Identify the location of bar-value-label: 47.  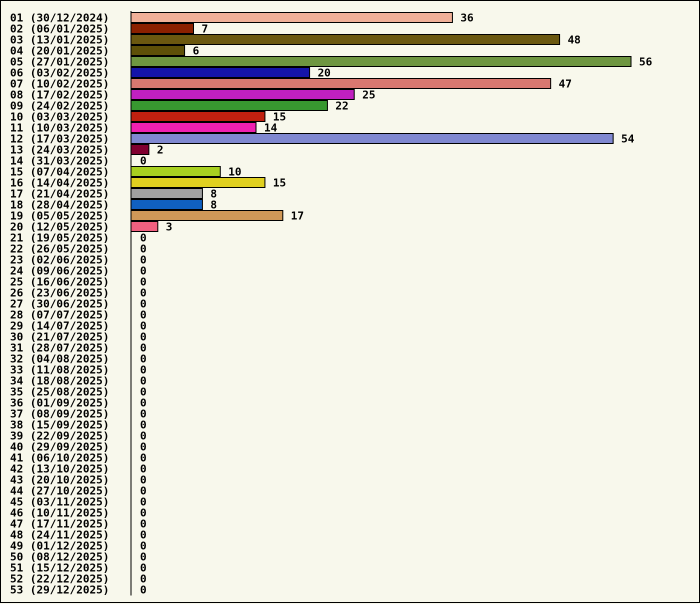
(565, 84).